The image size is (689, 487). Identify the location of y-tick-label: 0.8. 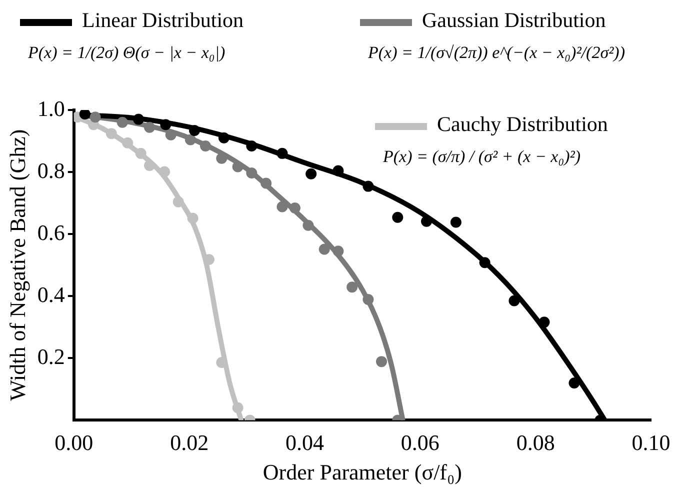
(51, 170).